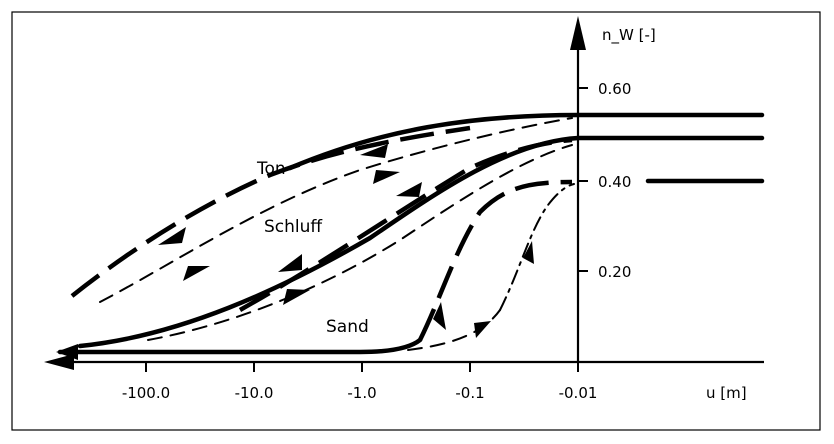 Image resolution: width=834 pixels, height=444 pixels. I want to click on sand-arrow-left, so click(67, 352).